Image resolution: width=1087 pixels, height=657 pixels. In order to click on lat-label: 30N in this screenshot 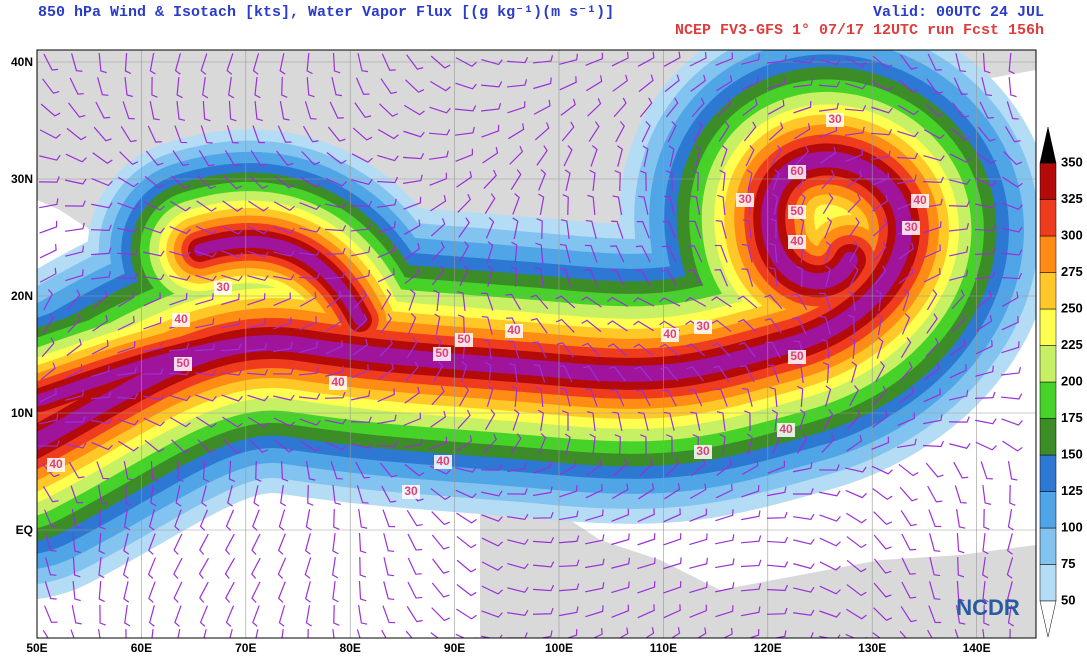, I will do `click(22, 179)`.